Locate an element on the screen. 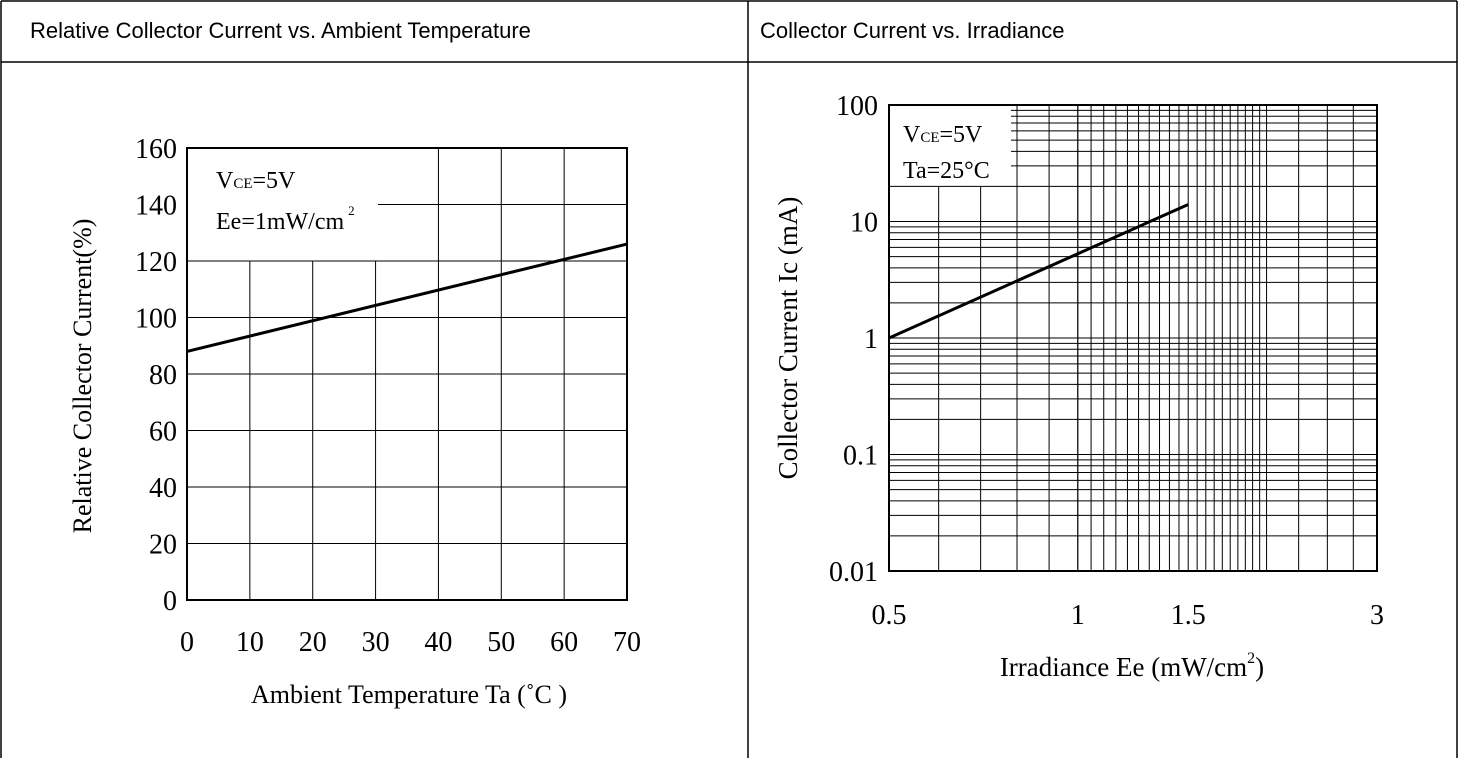  temperature-chart-y-tick-label: 60 is located at coordinates (163, 432).